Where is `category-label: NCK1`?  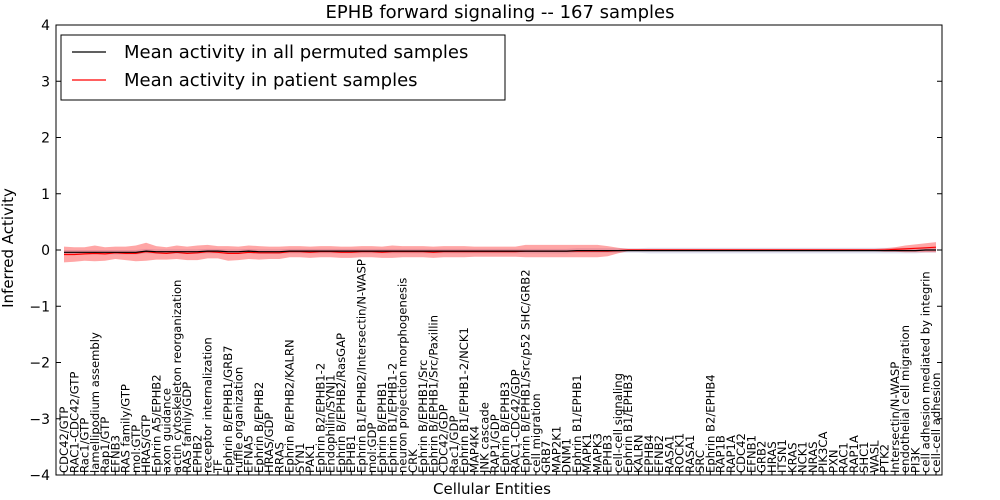
category-label: NCK1 is located at coordinates (803, 457).